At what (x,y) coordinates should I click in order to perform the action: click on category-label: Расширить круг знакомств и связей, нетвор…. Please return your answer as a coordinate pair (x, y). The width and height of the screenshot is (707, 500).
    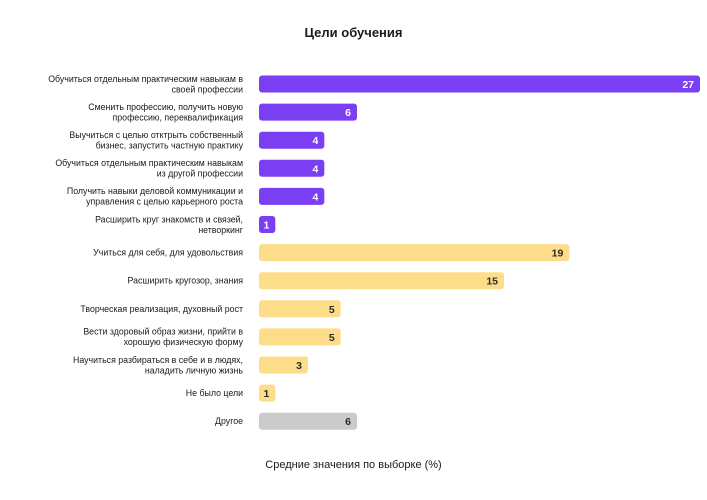
    Looking at the image, I should click on (169, 224).